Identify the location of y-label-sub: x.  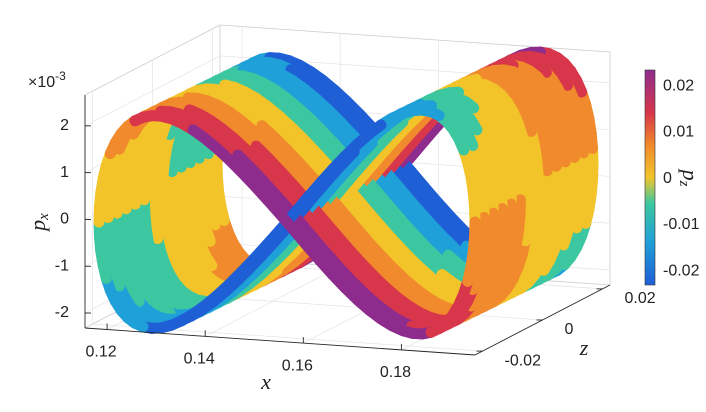
(44, 217).